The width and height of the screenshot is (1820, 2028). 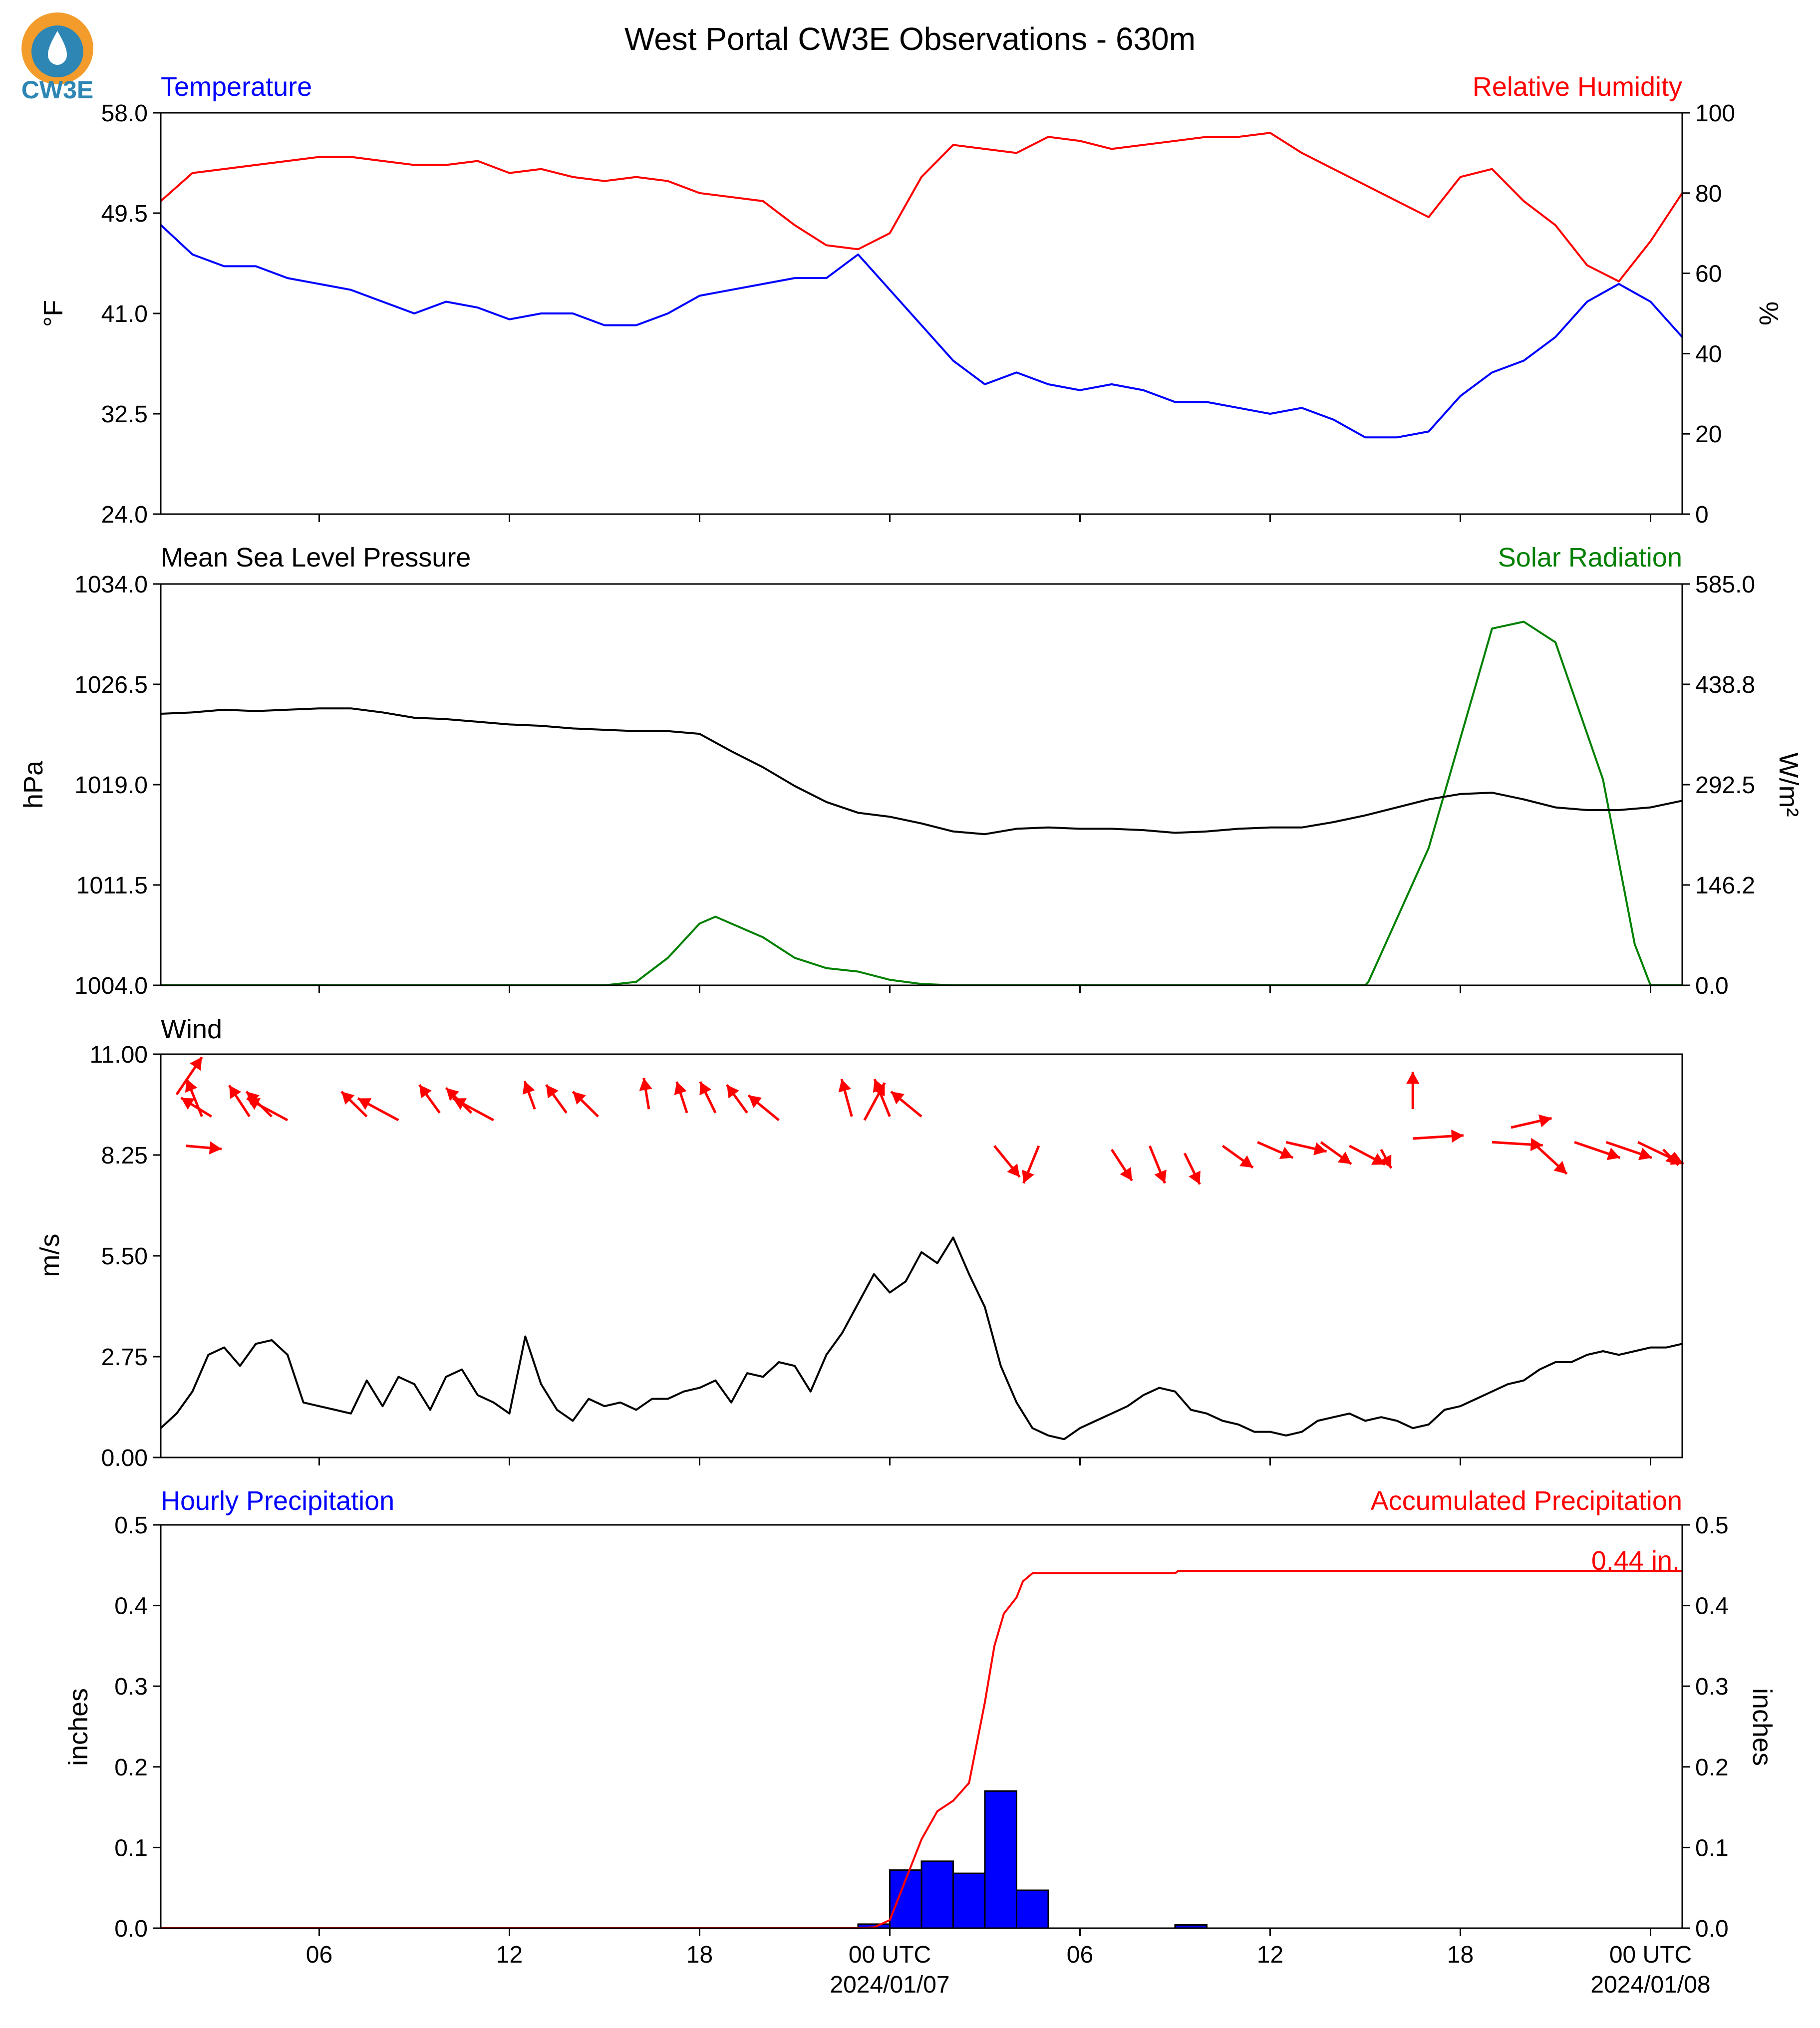 What do you see at coordinates (124, 214) in the screenshot?
I see `temperature-tick-label: 49.5` at bounding box center [124, 214].